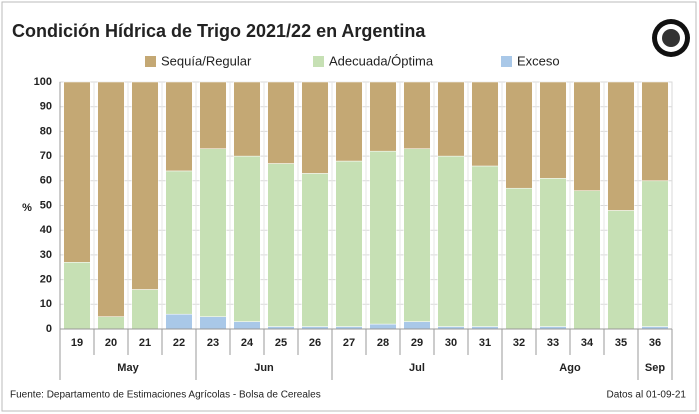 This screenshot has width=699, height=414. I want to click on x-tick-label: 28, so click(383, 343).